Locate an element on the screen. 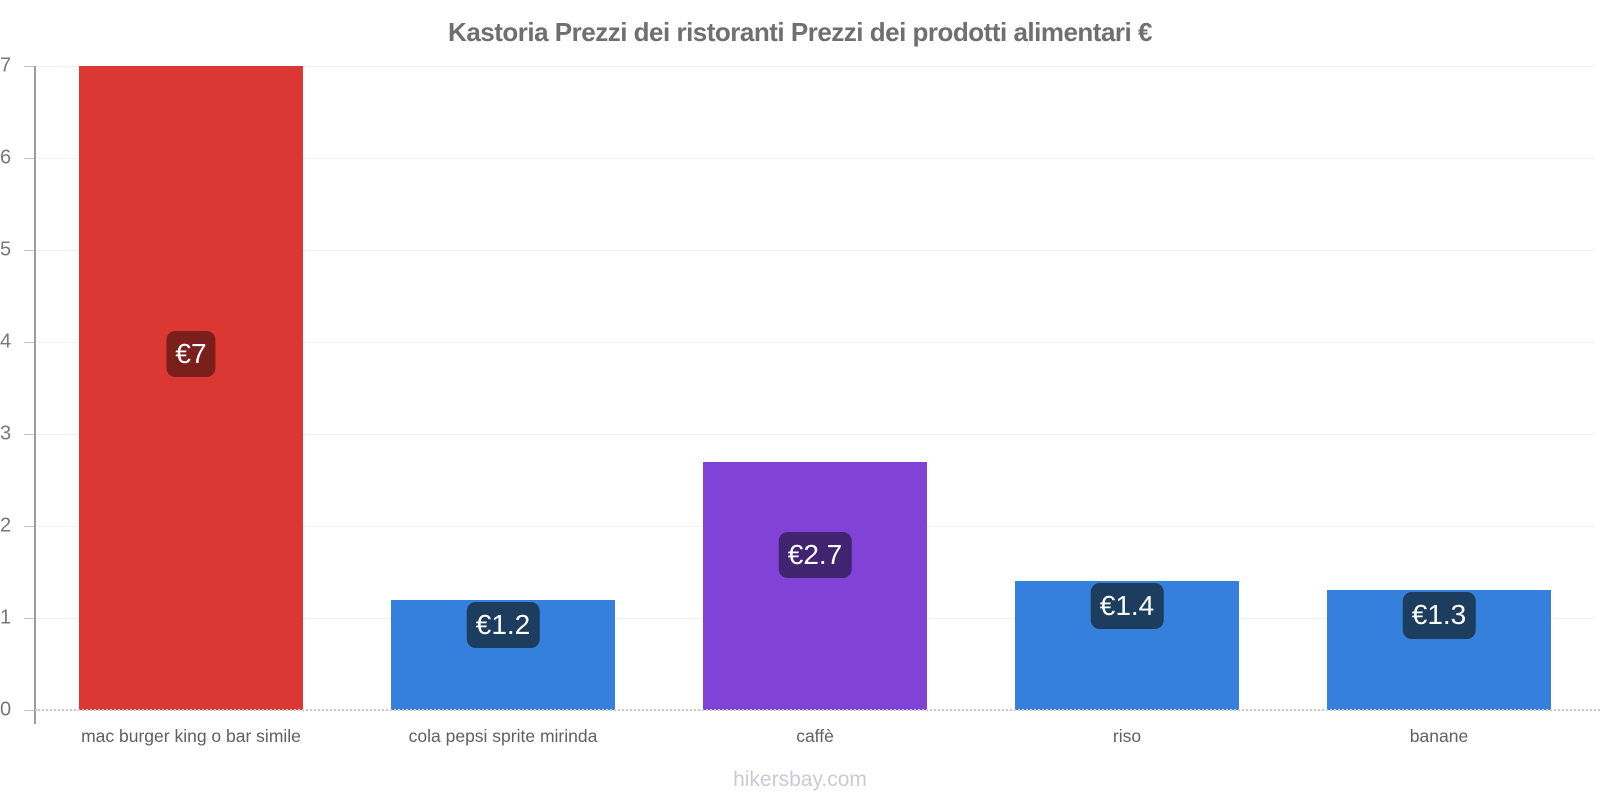  y-tick-label: 3 is located at coordinates (6, 433).